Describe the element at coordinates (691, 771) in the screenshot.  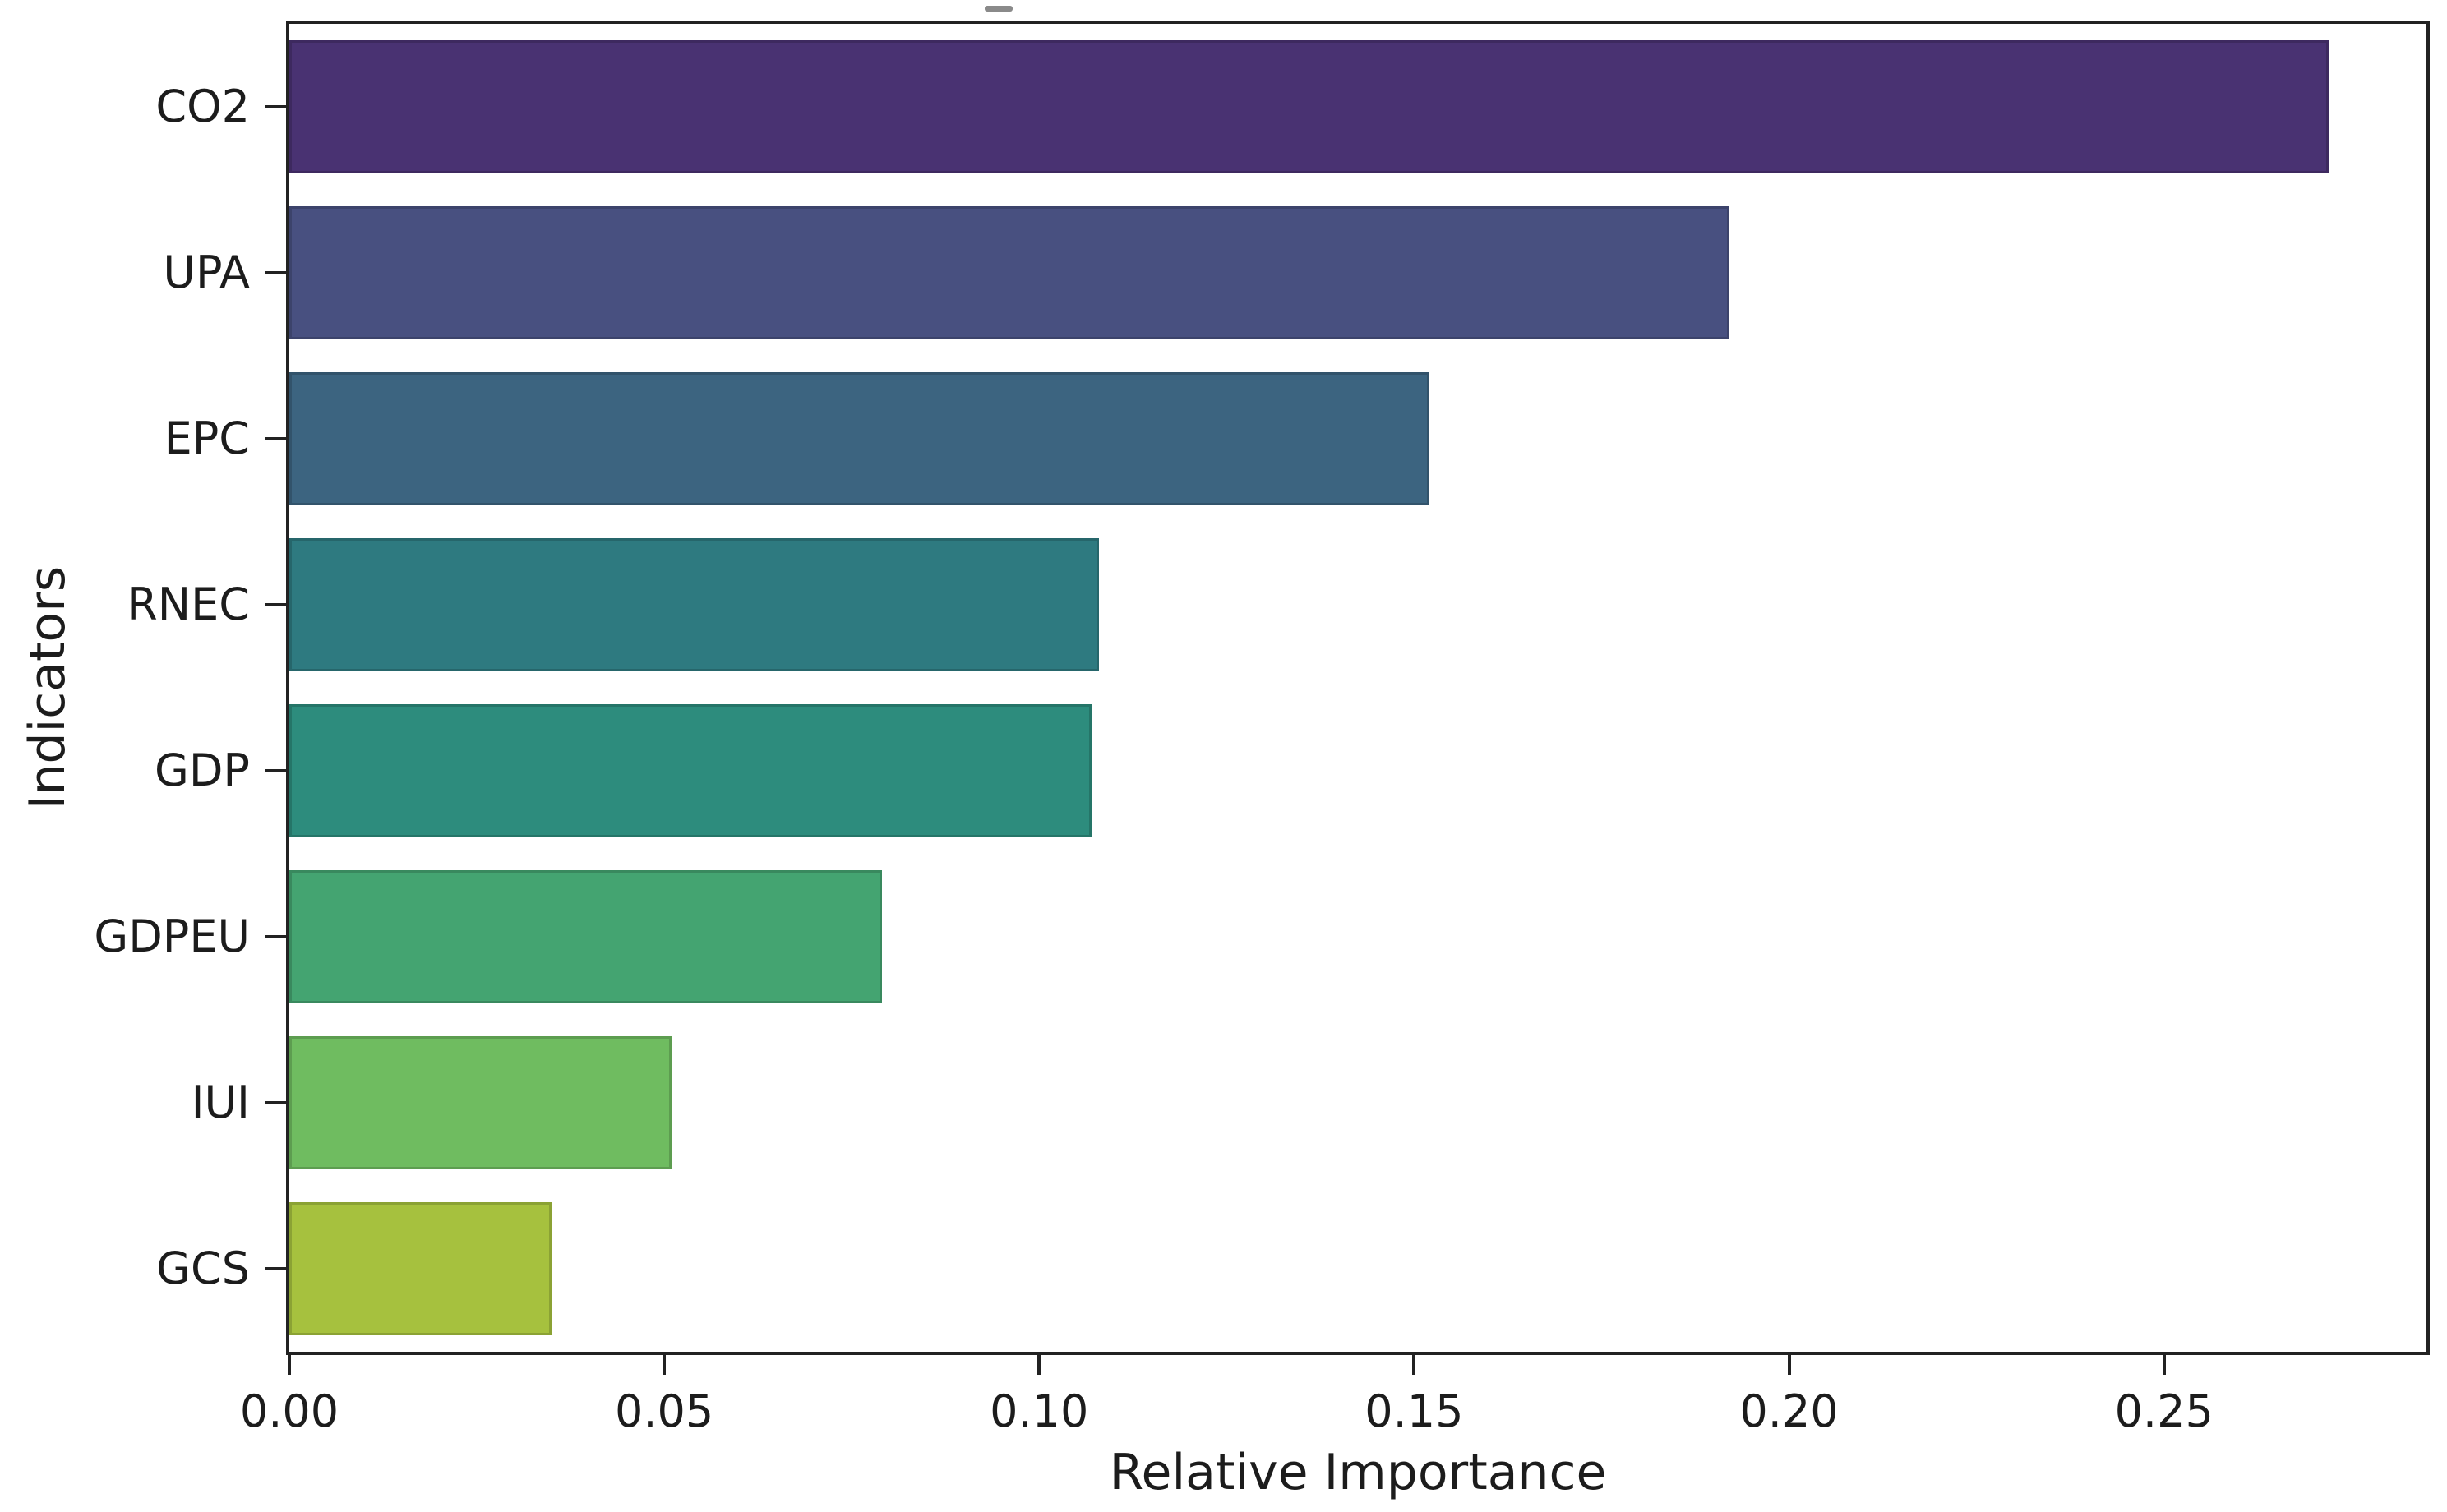
I see `bar-gdp` at that location.